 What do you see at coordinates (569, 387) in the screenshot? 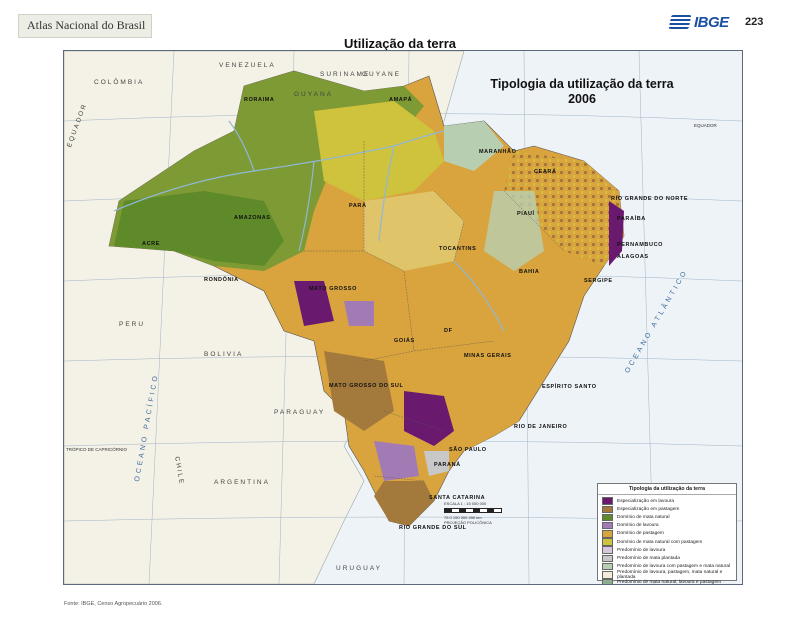
I see `label-espirito-santo: ESPÍRITO SANTO` at bounding box center [569, 387].